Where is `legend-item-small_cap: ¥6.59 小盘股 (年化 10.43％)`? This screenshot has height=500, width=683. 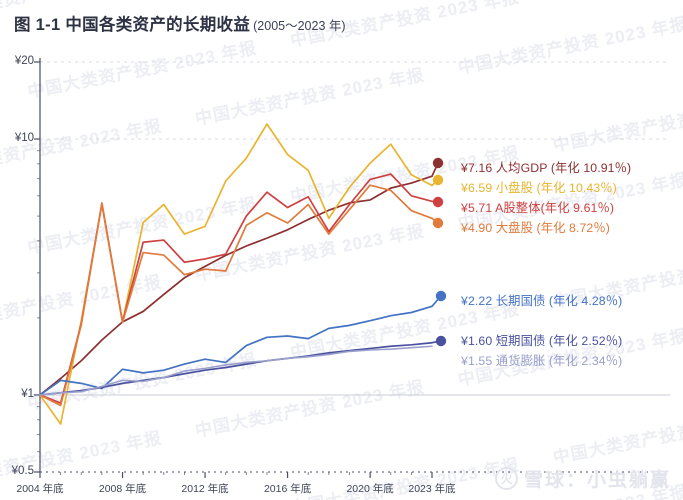 legend-item-small_cap: ¥6.59 小盘股 (年化 10.43％) is located at coordinates (539, 188).